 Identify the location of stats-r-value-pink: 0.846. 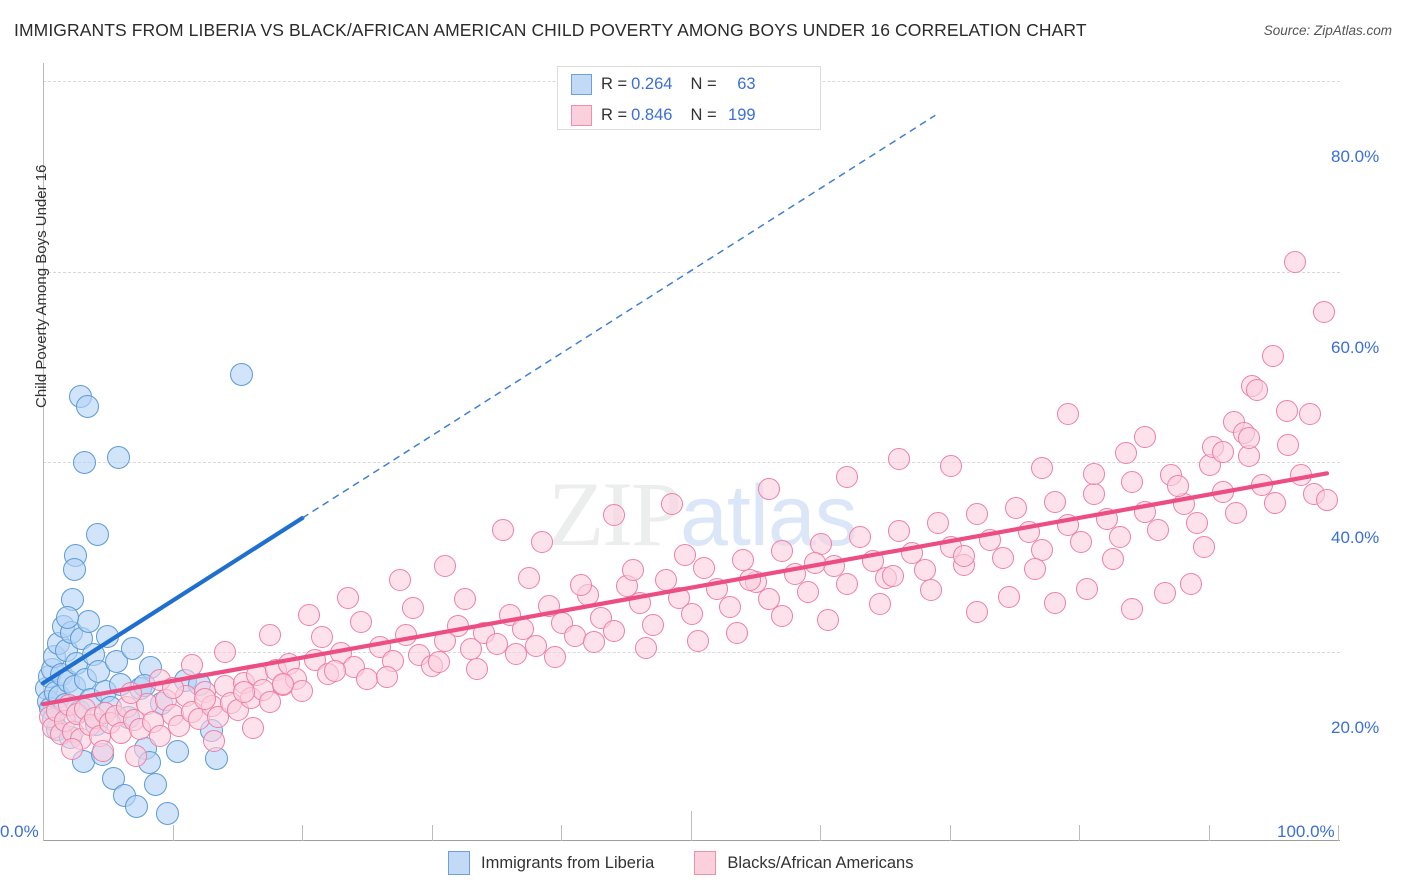
(652, 114).